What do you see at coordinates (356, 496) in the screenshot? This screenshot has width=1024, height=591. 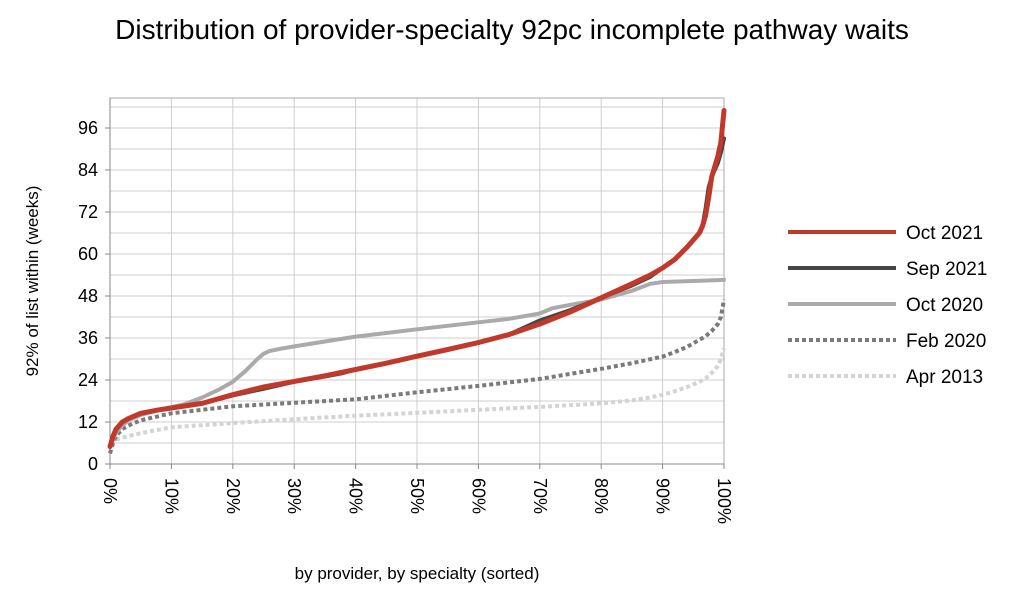 I see `x-tick-label: 40%` at bounding box center [356, 496].